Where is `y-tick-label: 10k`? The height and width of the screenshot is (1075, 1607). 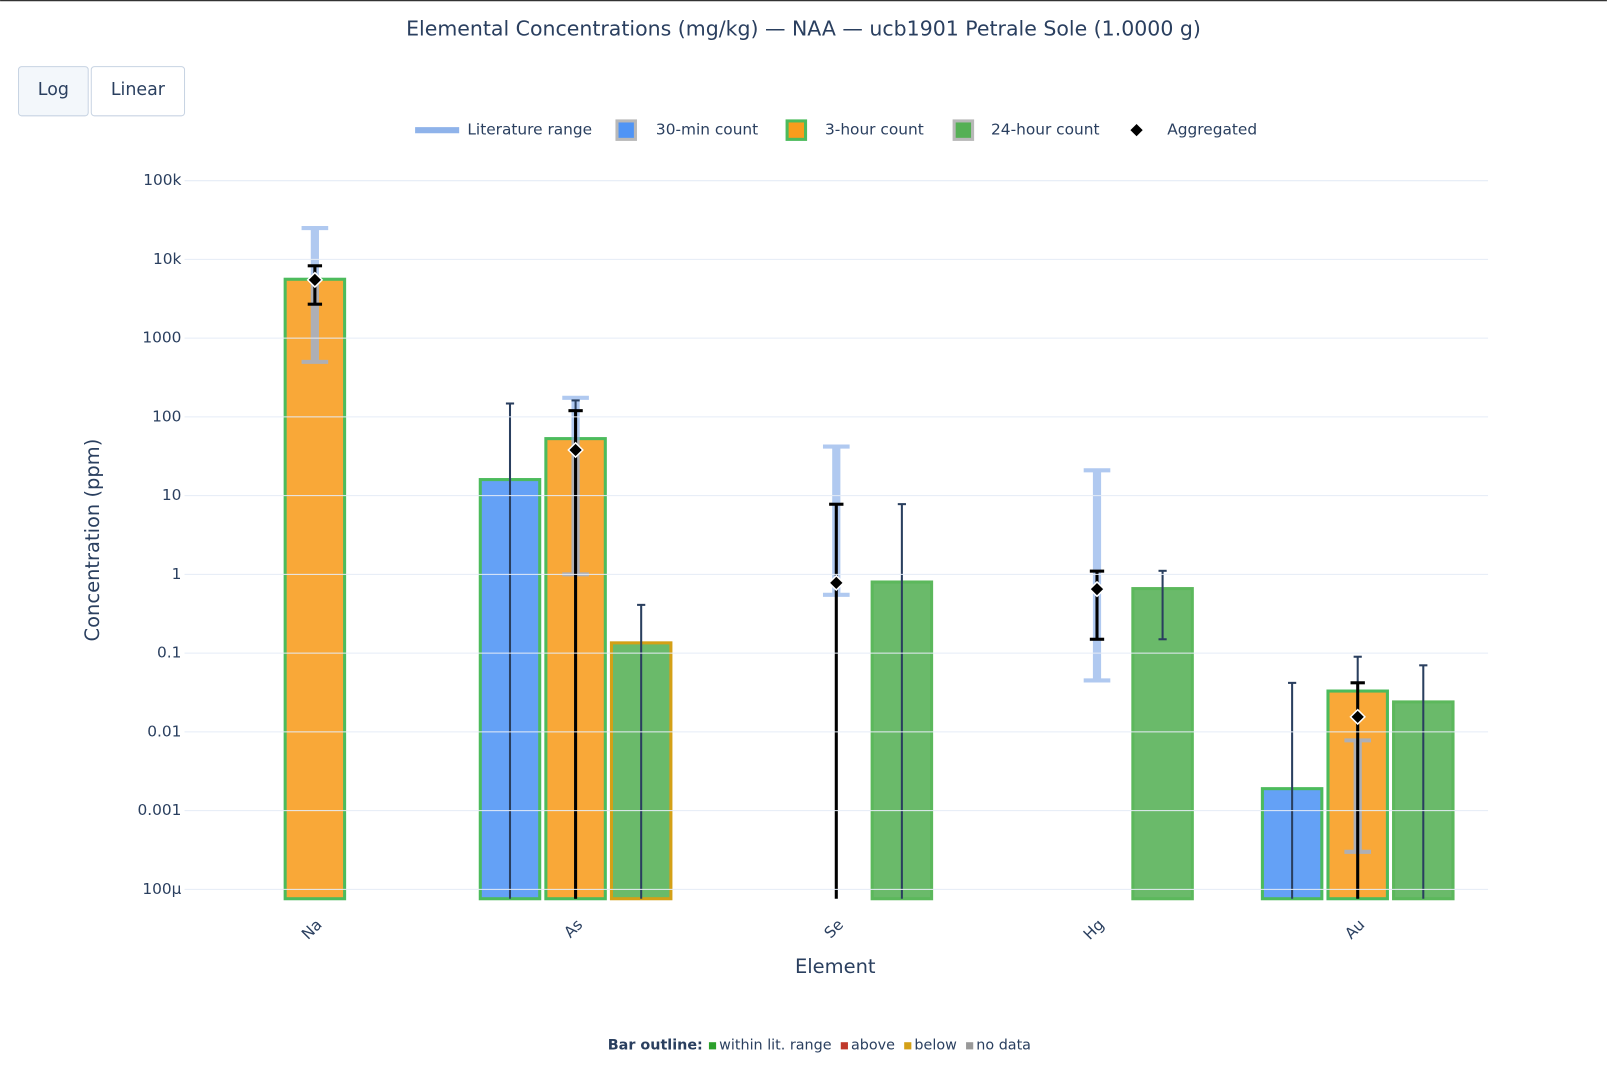
y-tick-label: 10k is located at coordinates (167, 259).